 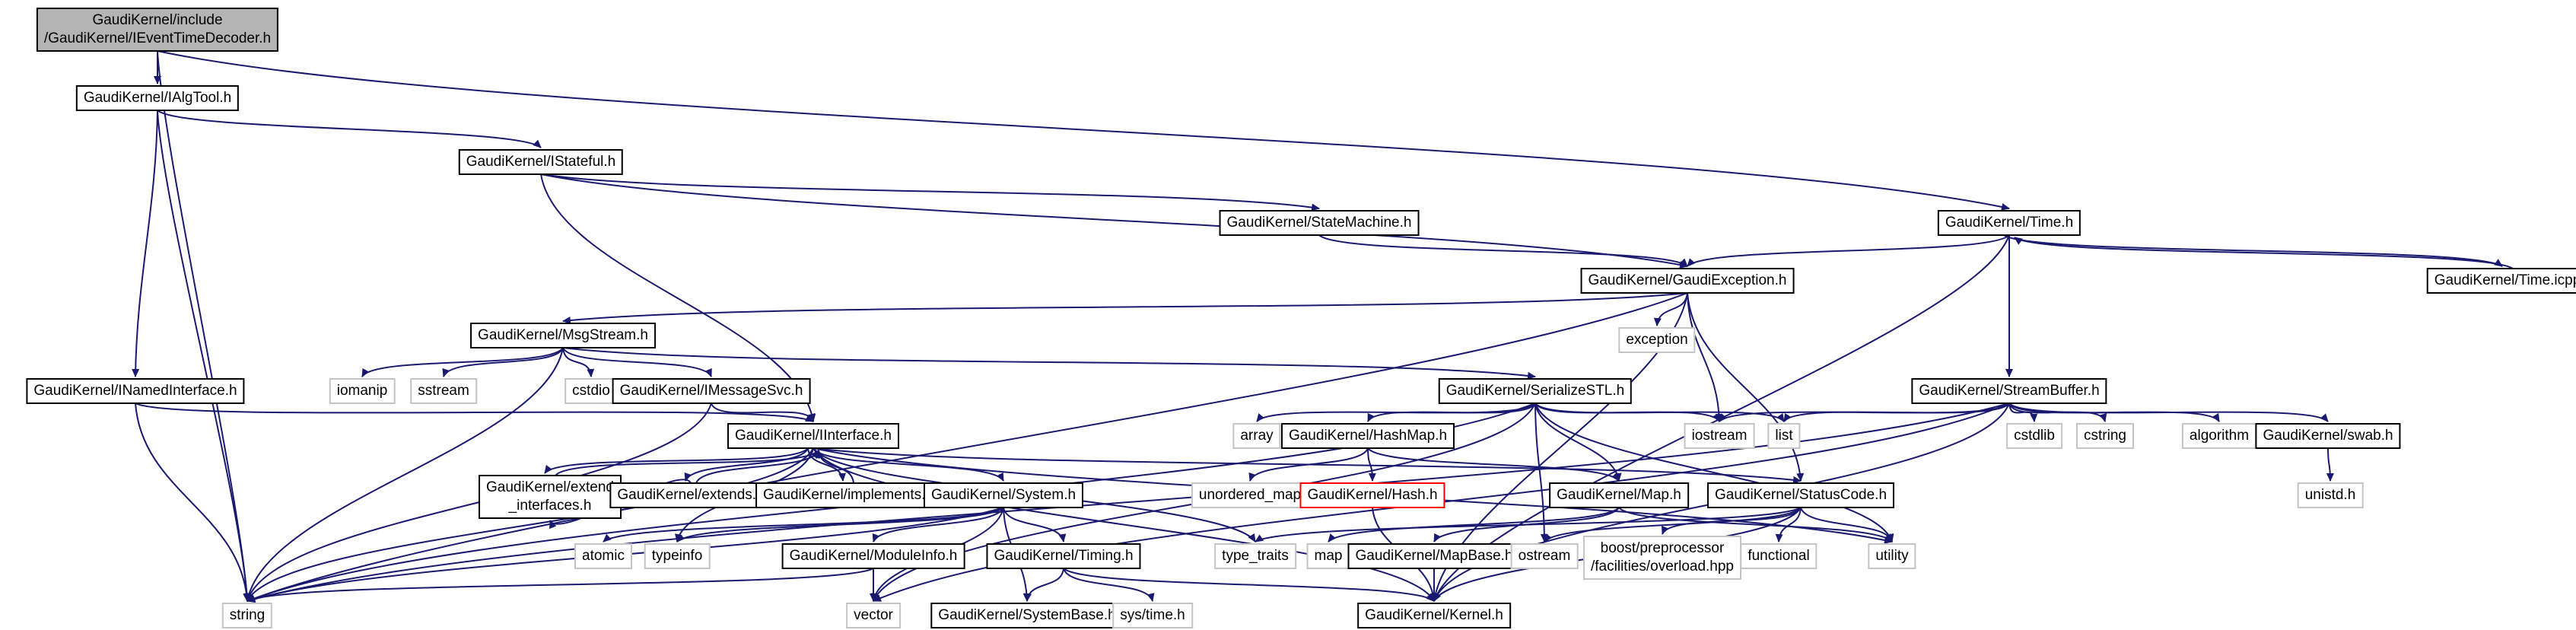 What do you see at coordinates (746, 464) in the screenshot?
I see `edge-IInterface-to-extends` at bounding box center [746, 464].